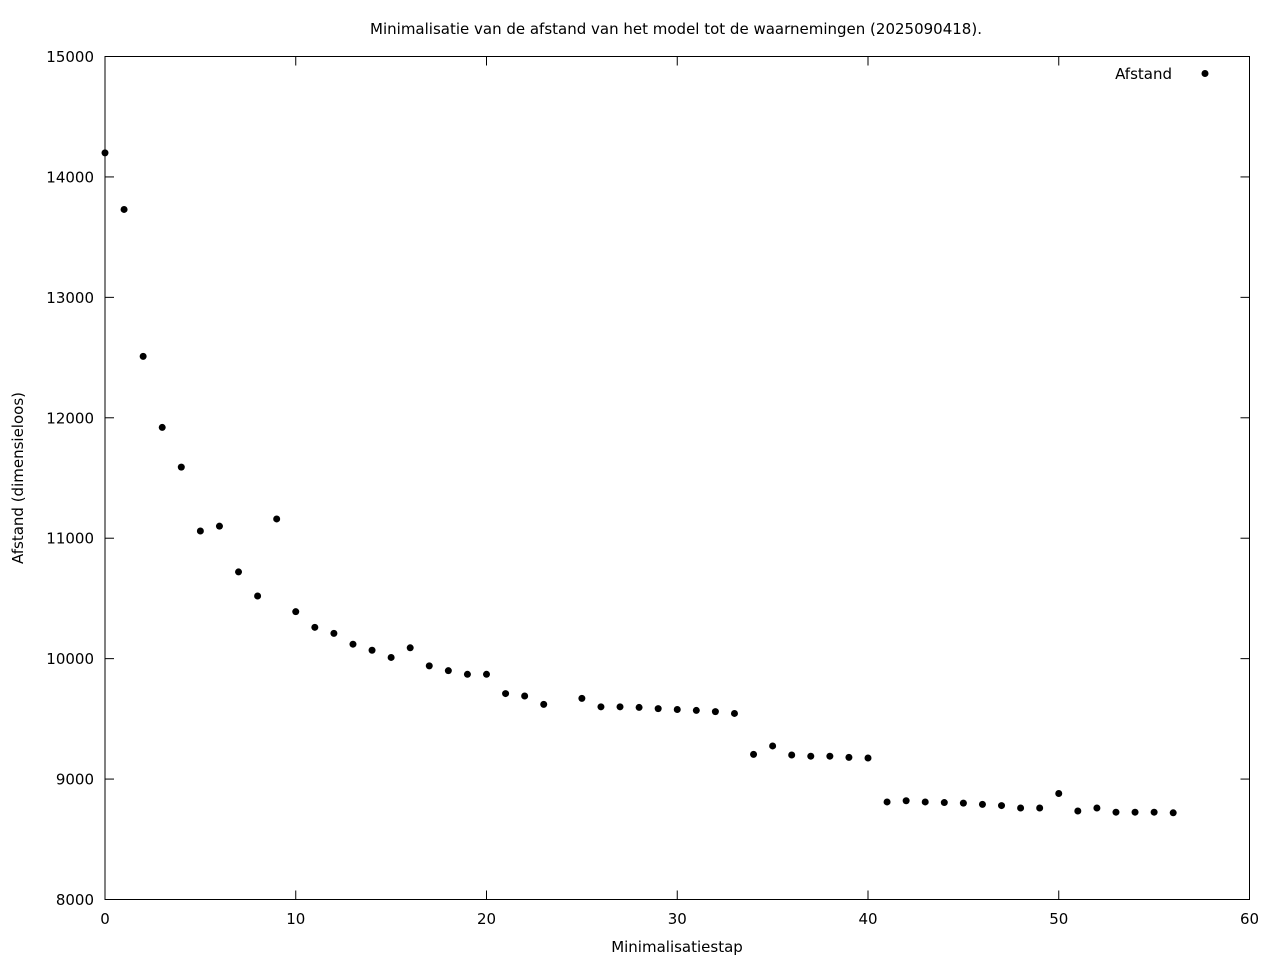 This screenshot has width=1280, height=960. What do you see at coordinates (70, 539) in the screenshot?
I see `y-tick-label: 11000` at bounding box center [70, 539].